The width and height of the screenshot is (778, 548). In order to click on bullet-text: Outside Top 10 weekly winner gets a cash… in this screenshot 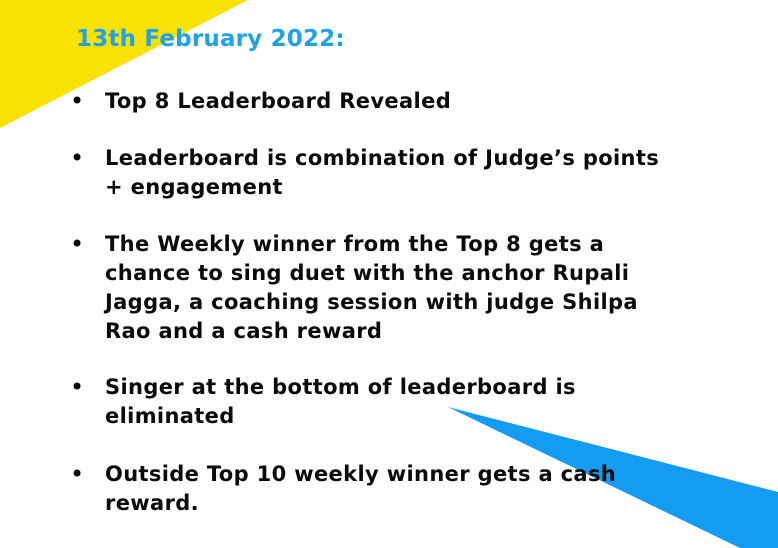, I will do `click(361, 488)`.